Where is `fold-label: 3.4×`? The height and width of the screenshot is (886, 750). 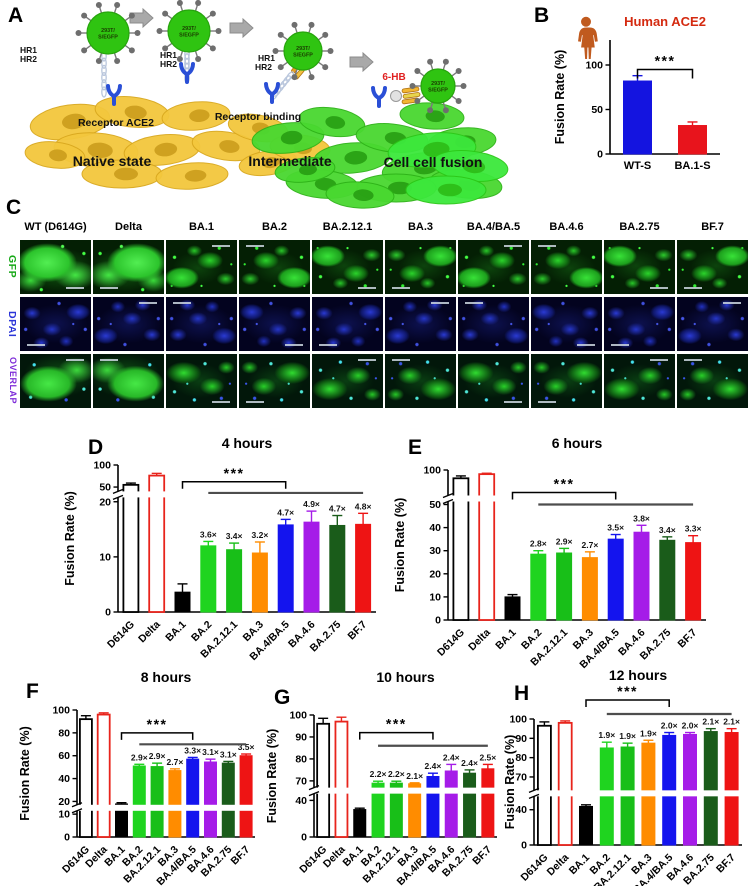
fold-label: 3.4× is located at coordinates (667, 530).